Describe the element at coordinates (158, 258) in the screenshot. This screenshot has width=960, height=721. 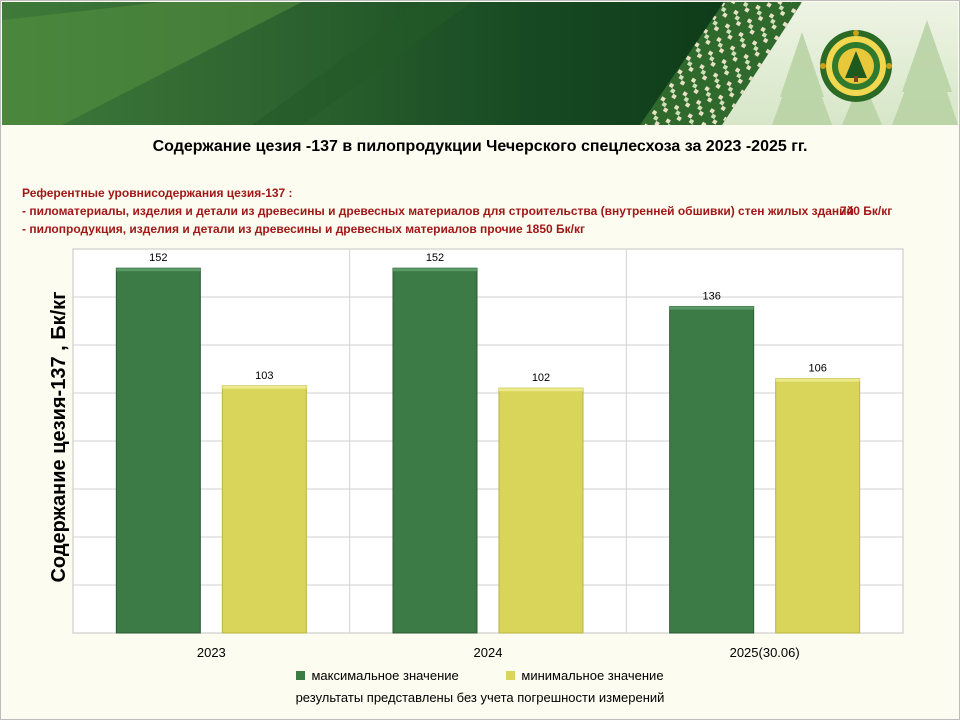
I see `data-label-max-0: 152` at that location.